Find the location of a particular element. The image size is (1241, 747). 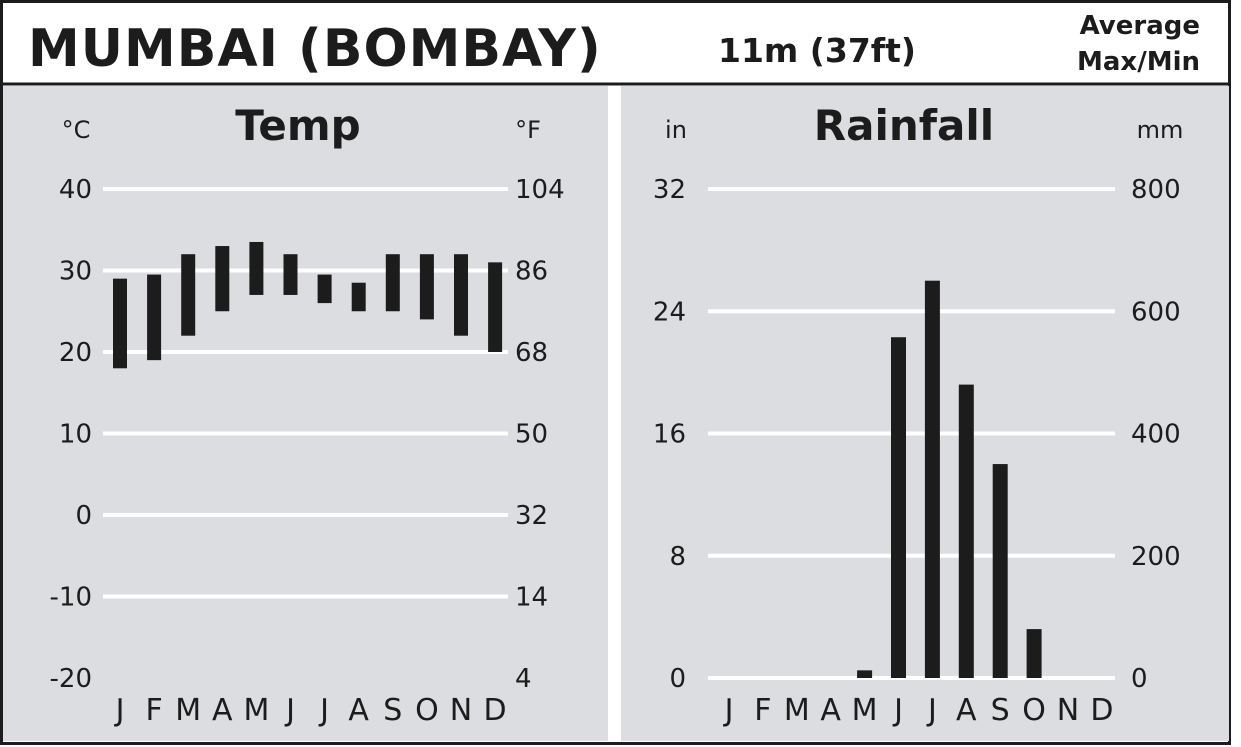

temp-left-tick: 40 is located at coordinates (75, 190).